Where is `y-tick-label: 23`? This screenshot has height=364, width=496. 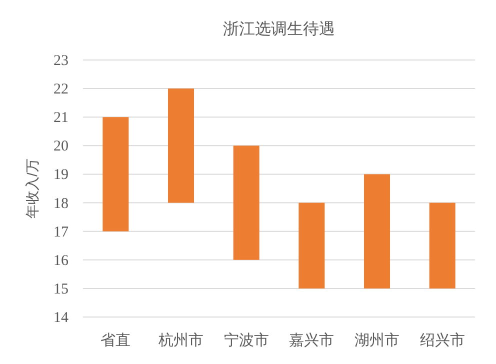
y-tick-label: 23 is located at coordinates (61, 61).